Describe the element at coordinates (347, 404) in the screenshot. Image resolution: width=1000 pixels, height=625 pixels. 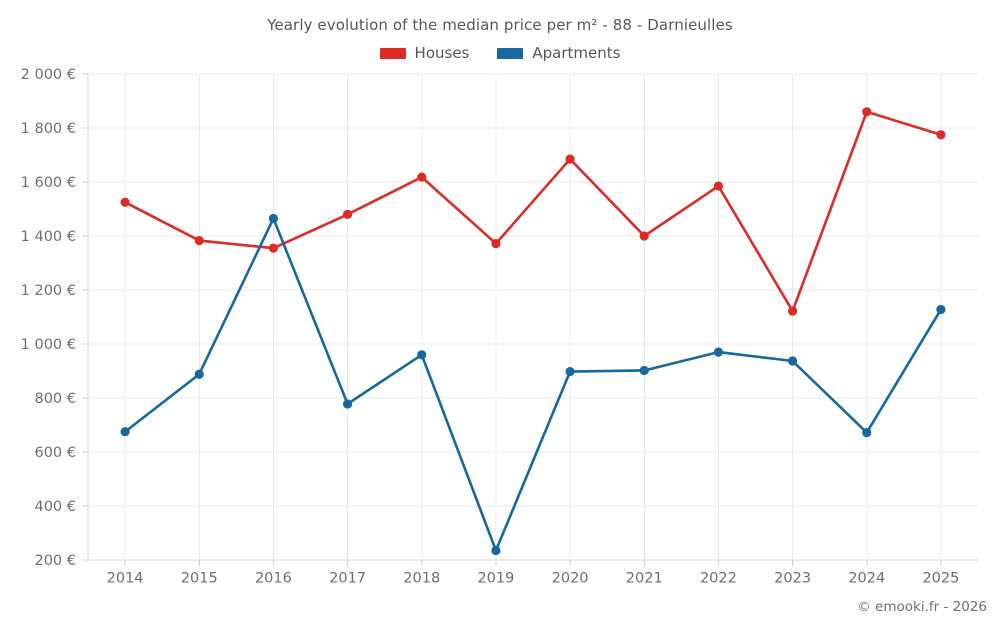
I see `data-point-apartments-2017` at that location.